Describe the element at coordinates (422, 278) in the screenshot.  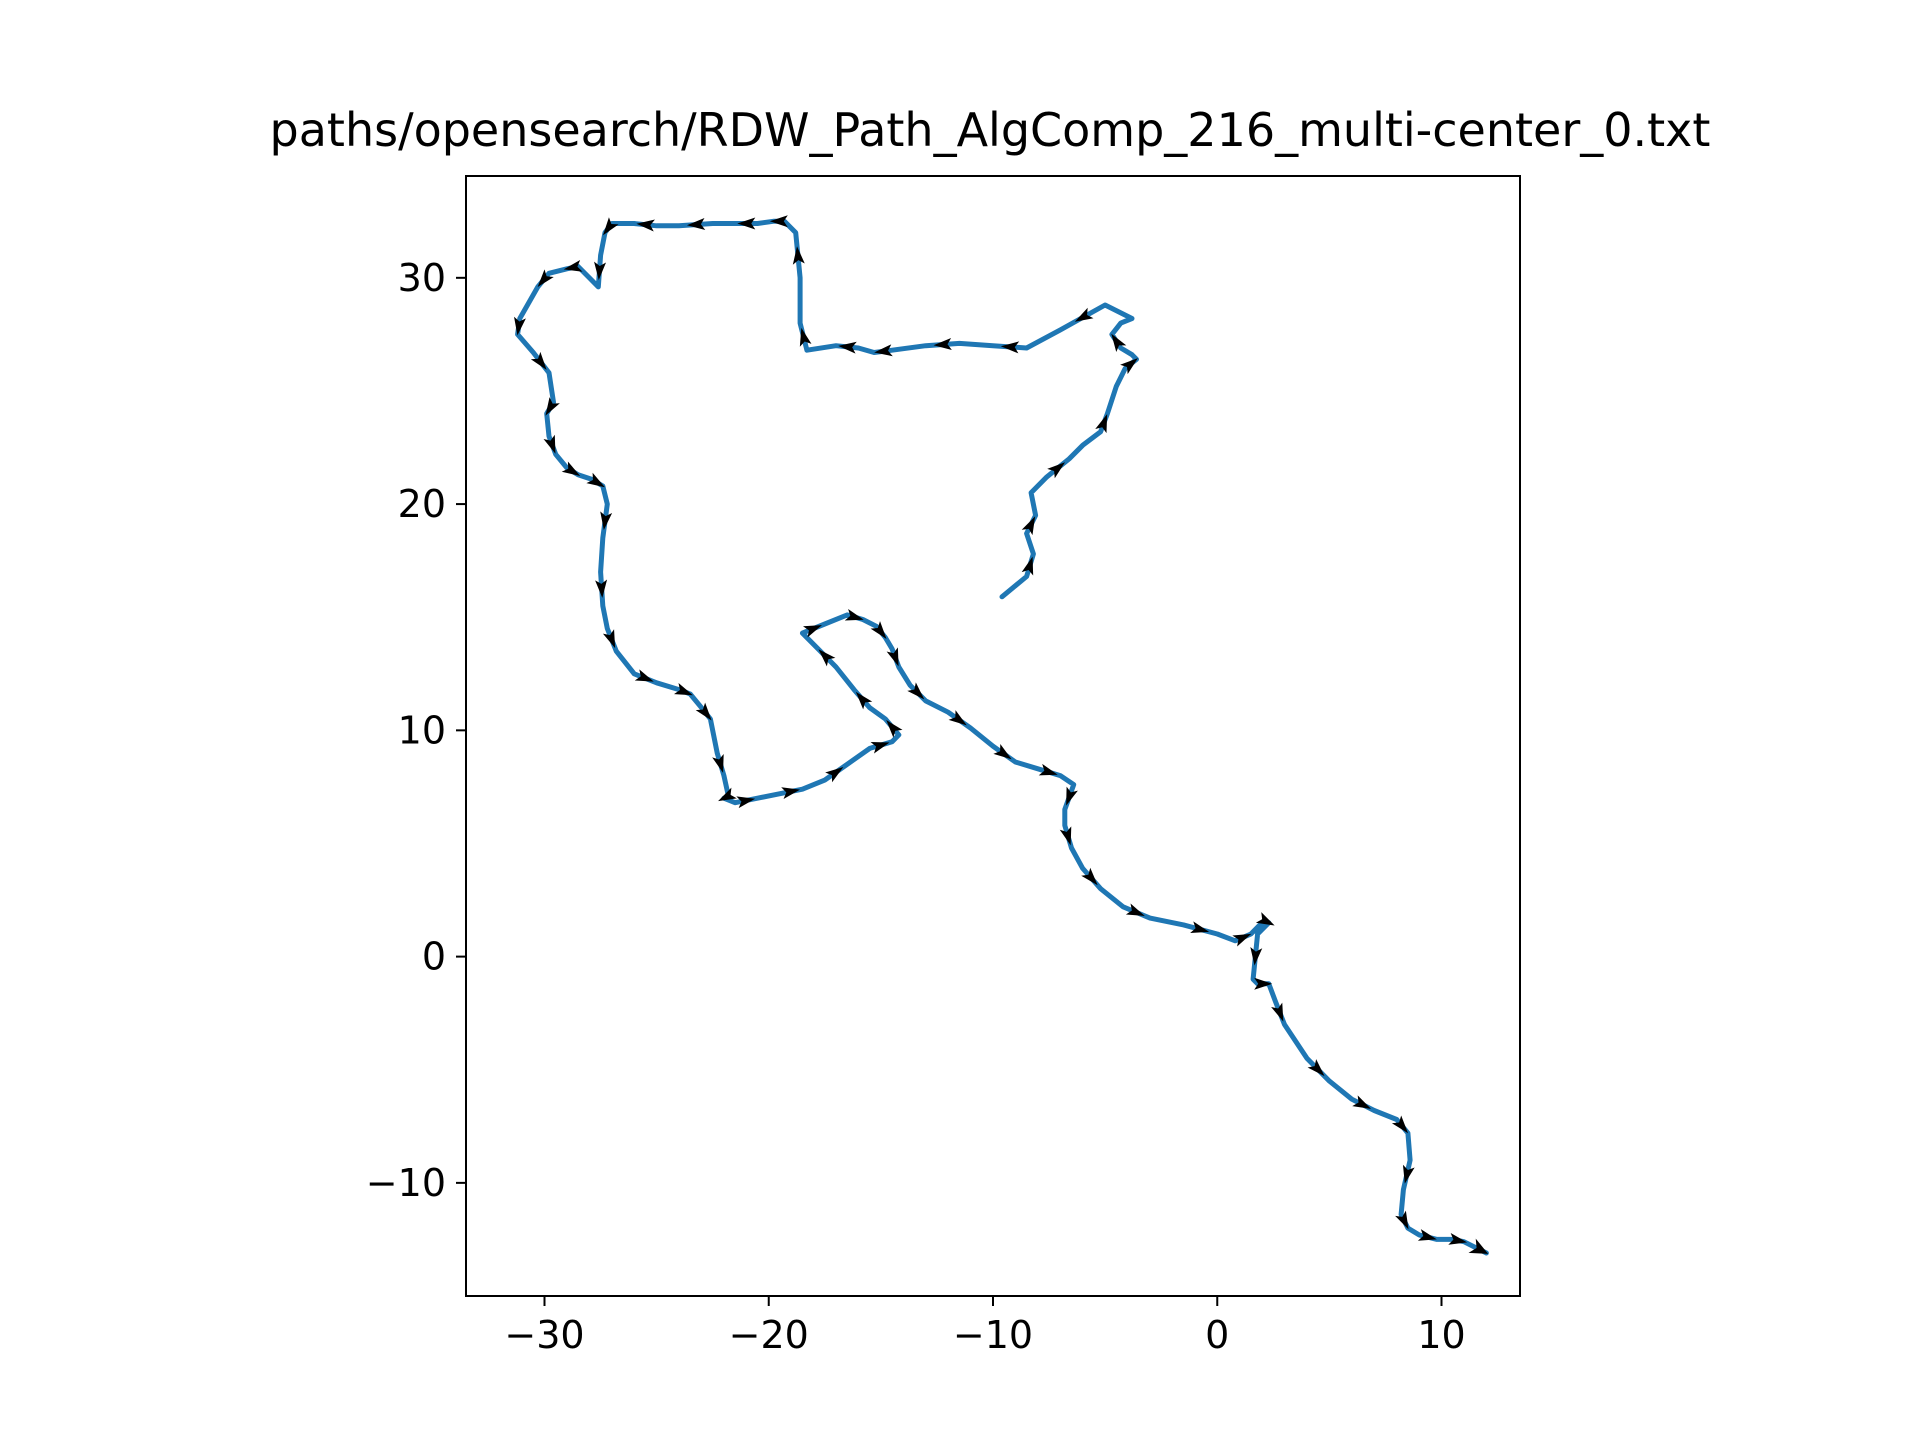
I see `y-tick-label: 30` at that location.